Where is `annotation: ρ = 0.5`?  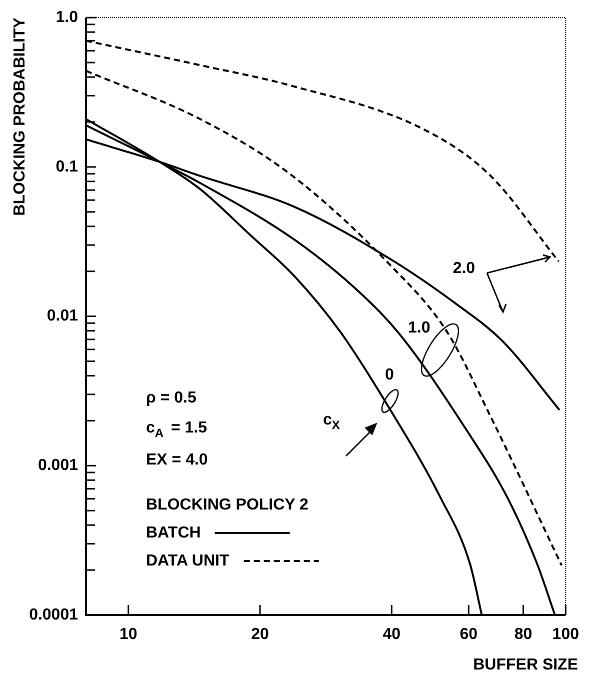 annotation: ρ = 0.5 is located at coordinates (171, 397).